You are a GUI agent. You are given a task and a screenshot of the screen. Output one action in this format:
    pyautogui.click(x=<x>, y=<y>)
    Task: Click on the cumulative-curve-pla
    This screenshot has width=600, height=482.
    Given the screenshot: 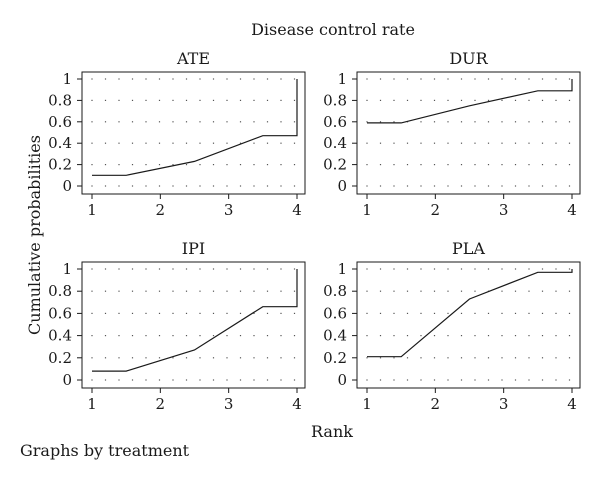 What is the action you would take?
    pyautogui.click(x=470, y=313)
    